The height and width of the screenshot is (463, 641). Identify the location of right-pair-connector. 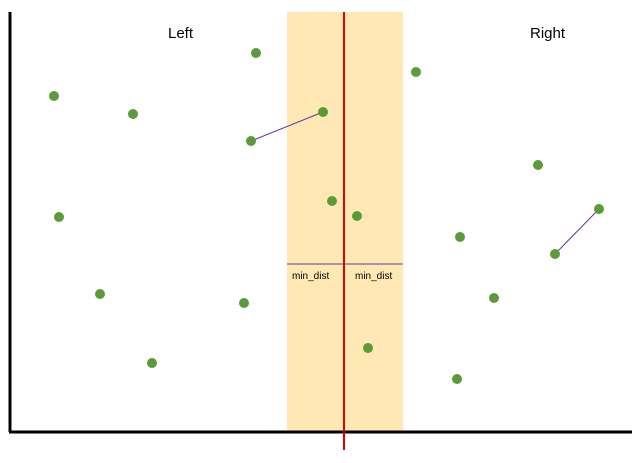
(577, 231).